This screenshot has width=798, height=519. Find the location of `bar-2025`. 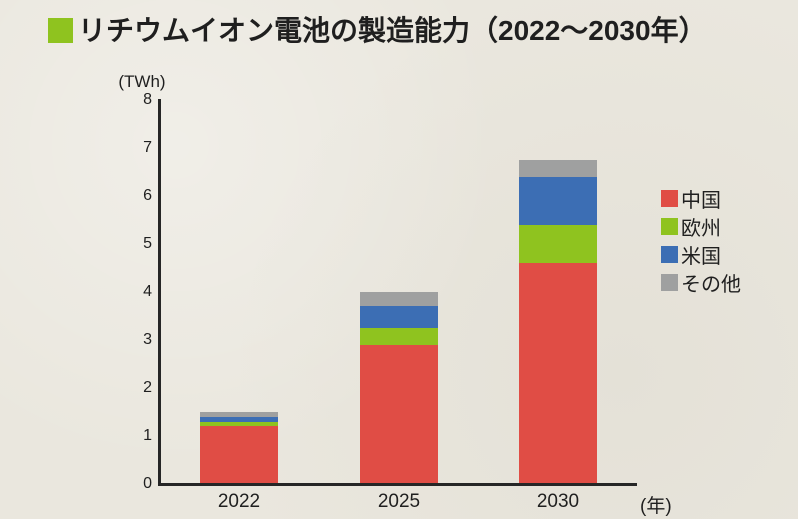

bar-2025 is located at coordinates (399, 388).